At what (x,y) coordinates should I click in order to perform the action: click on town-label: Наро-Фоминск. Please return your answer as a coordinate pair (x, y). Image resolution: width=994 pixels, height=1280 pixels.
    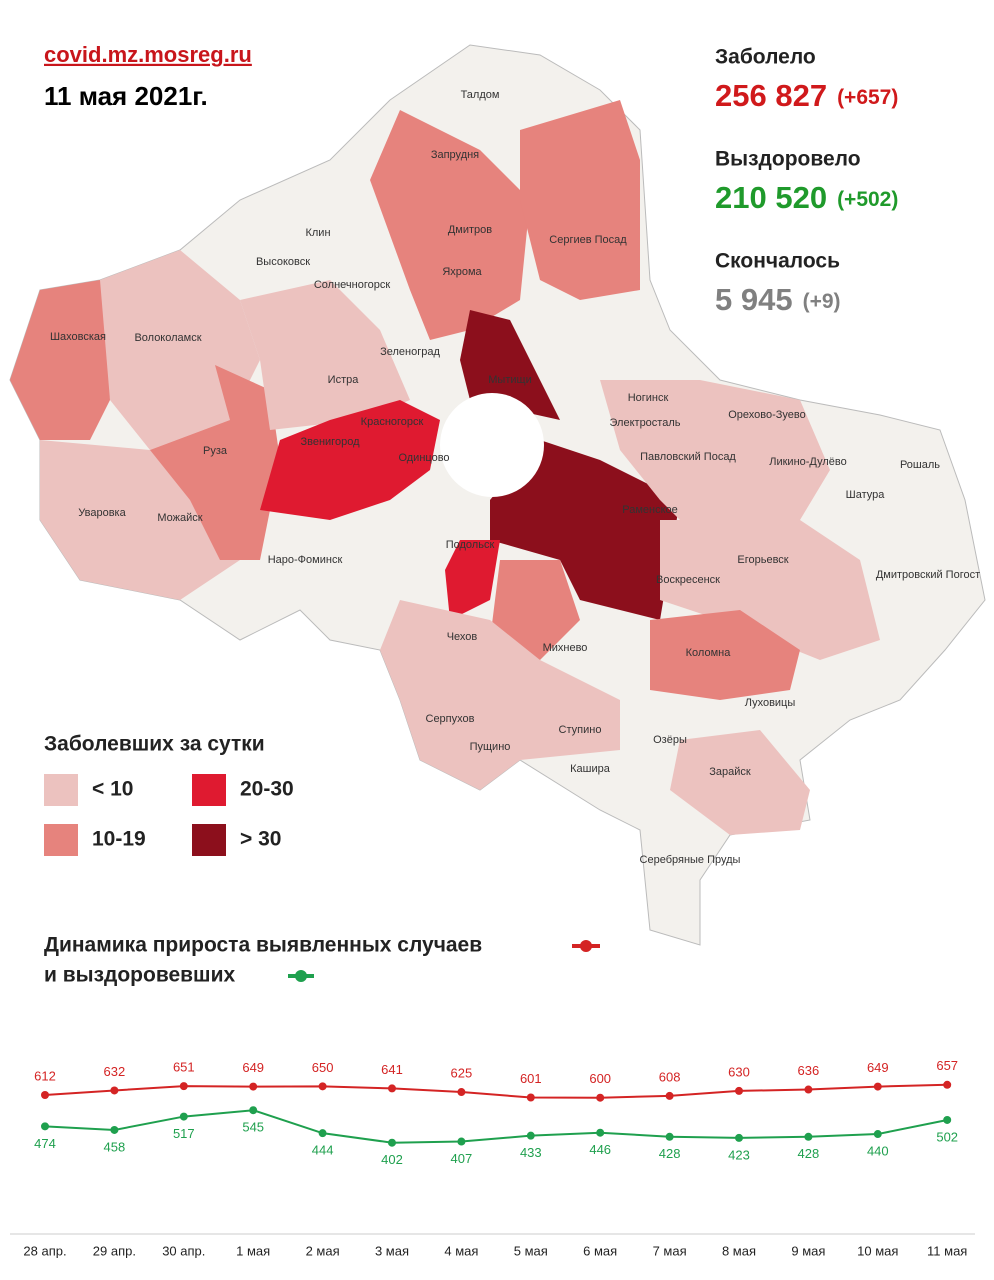
    Looking at the image, I should click on (305, 560).